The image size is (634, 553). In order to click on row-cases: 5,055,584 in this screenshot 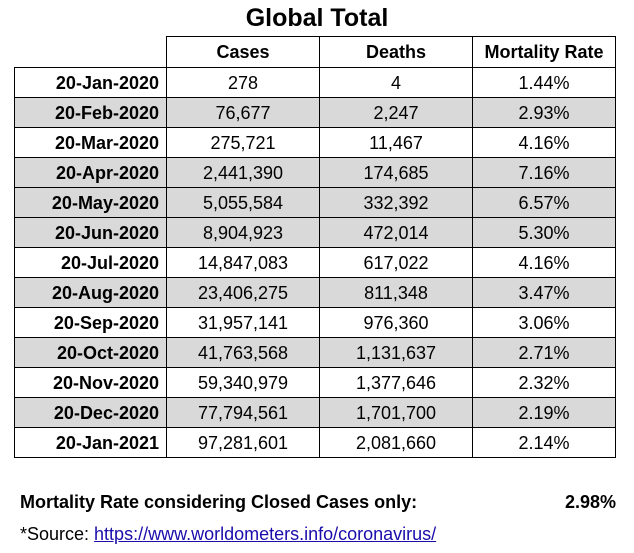, I will do `click(243, 202)`.